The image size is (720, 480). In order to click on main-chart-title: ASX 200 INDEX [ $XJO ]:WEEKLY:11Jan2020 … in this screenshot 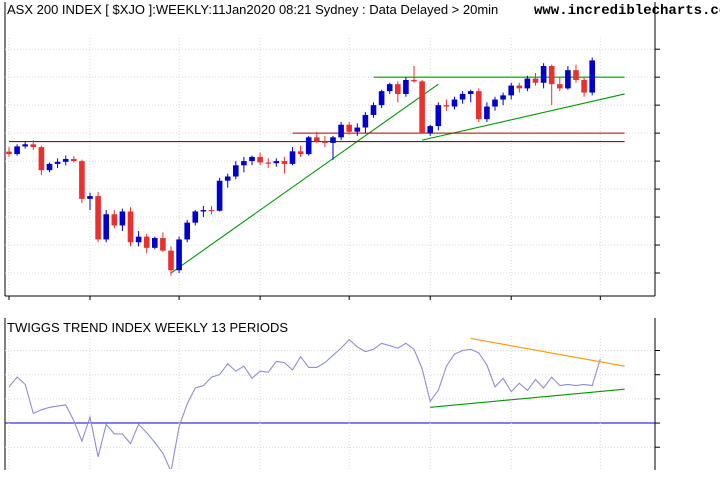, I will do `click(252, 9)`.